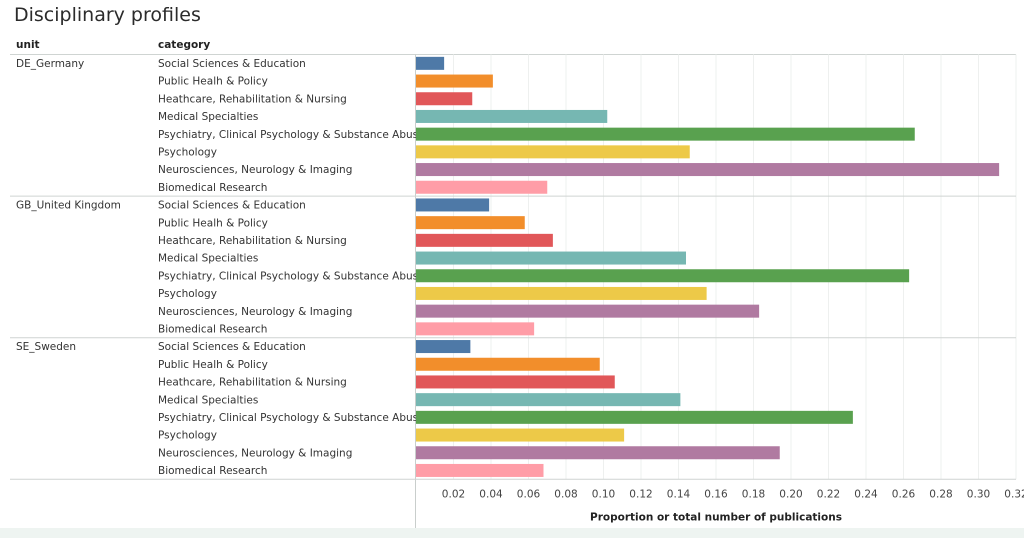 The width and height of the screenshot is (1024, 538). Describe the element at coordinates (512, 533) in the screenshot. I see `bottom-strip` at that location.